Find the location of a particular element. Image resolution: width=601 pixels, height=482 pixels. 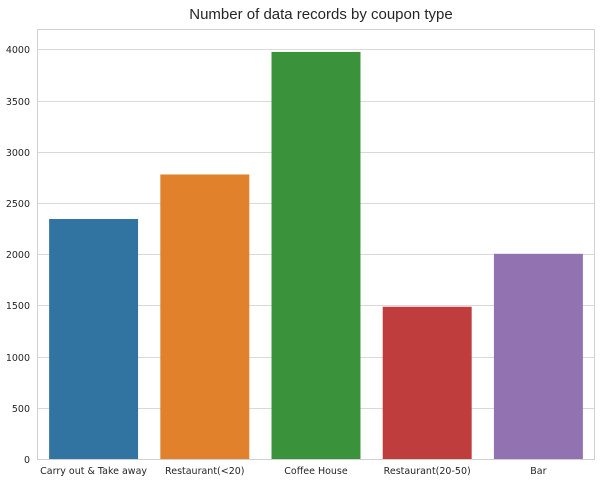

y-tick-label: 3500 is located at coordinates (18, 102).